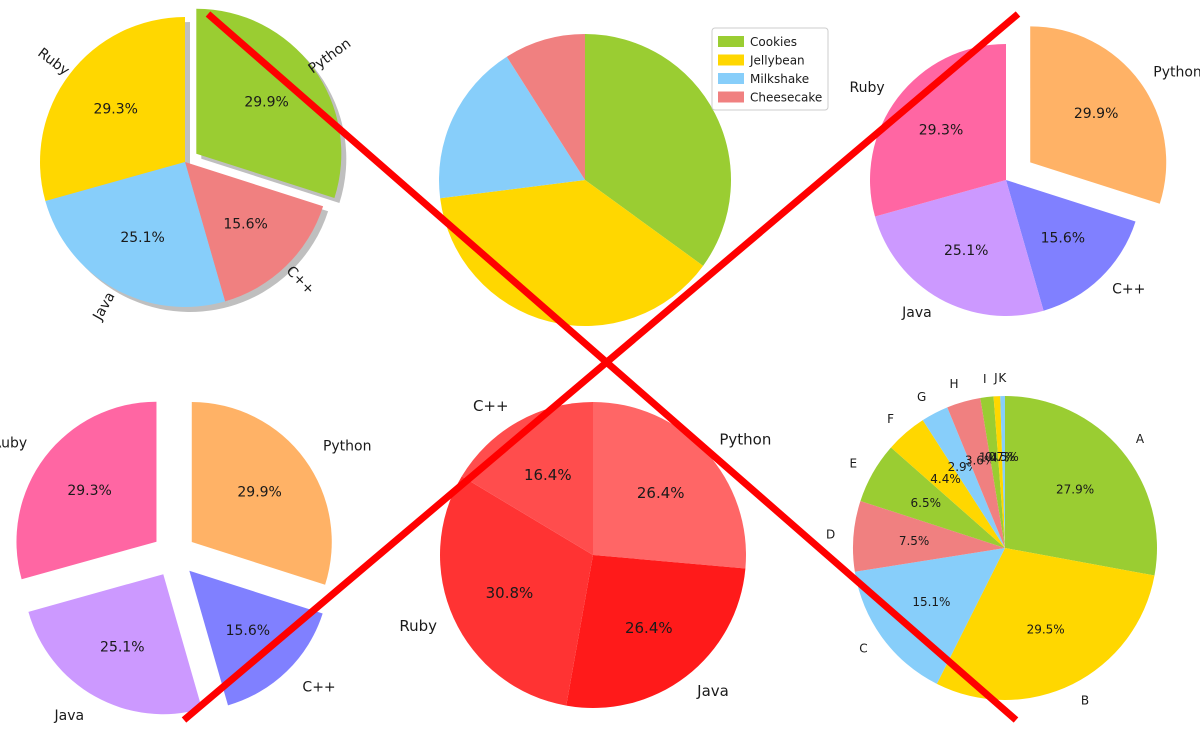 This screenshot has height=741, width=1200. Describe the element at coordinates (572, 253) in the screenshot. I see `pie-slice-jellybean` at that location.